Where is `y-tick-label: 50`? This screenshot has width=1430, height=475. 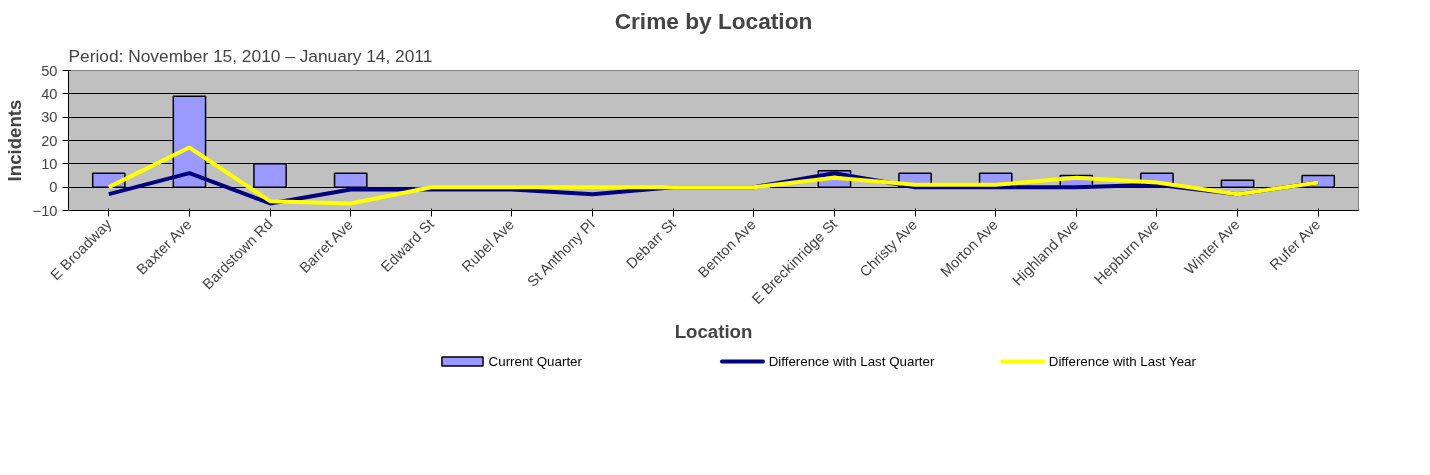 y-tick-label: 50 is located at coordinates (49, 70).